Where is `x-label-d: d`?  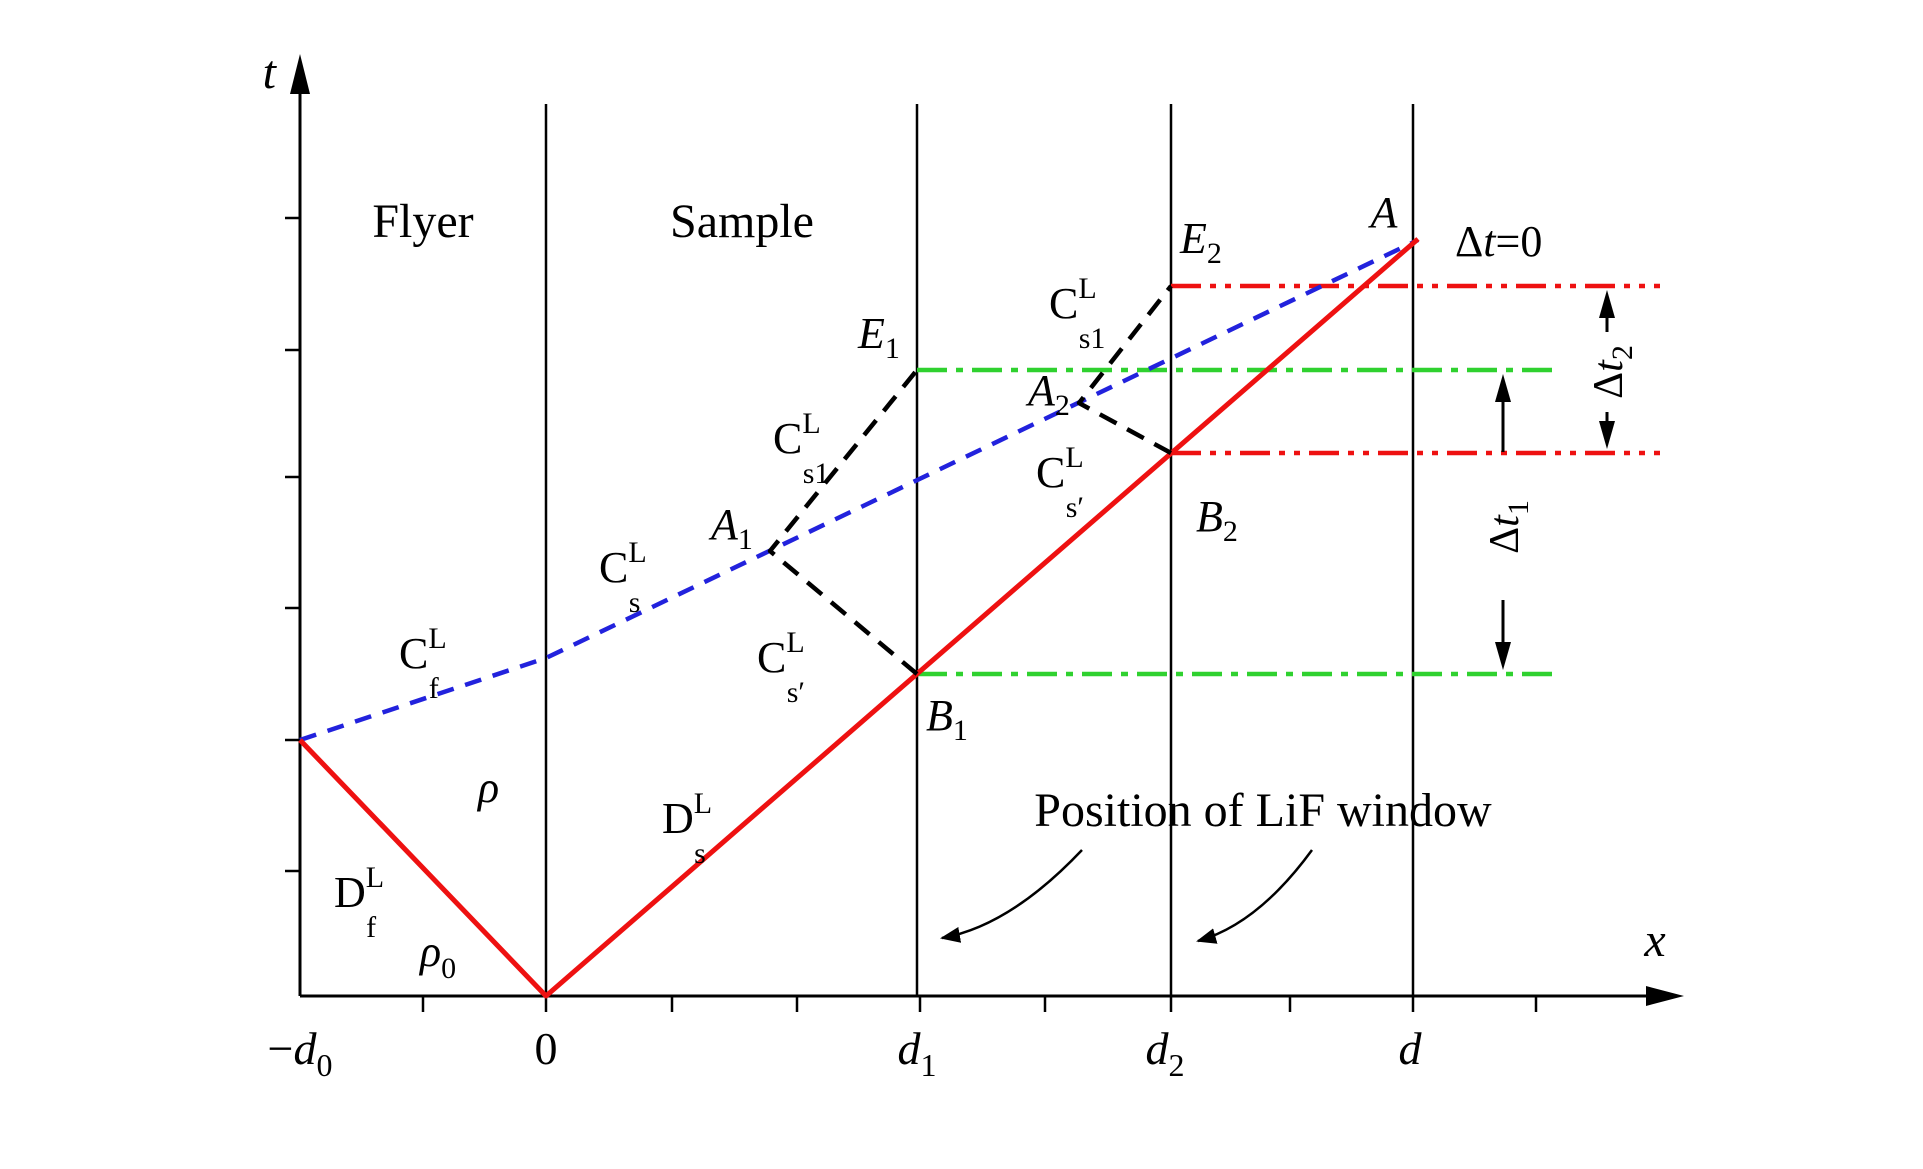
x-label-d: d is located at coordinates (1411, 1048).